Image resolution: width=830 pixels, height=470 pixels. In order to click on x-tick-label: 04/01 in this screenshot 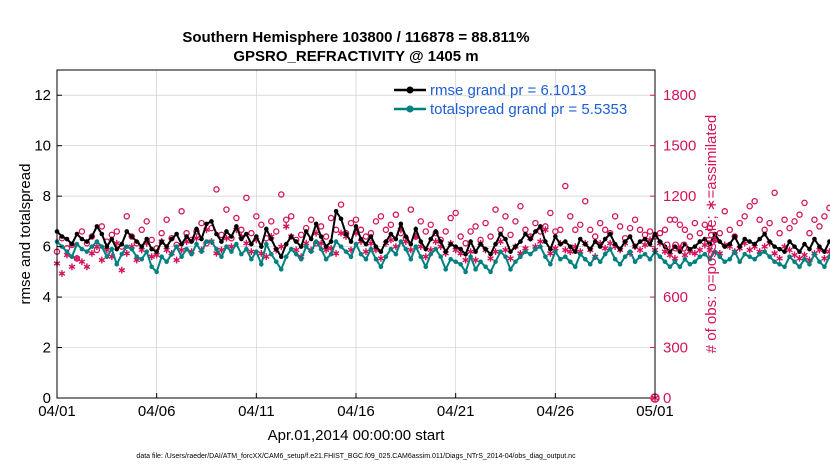, I will do `click(57, 411)`.